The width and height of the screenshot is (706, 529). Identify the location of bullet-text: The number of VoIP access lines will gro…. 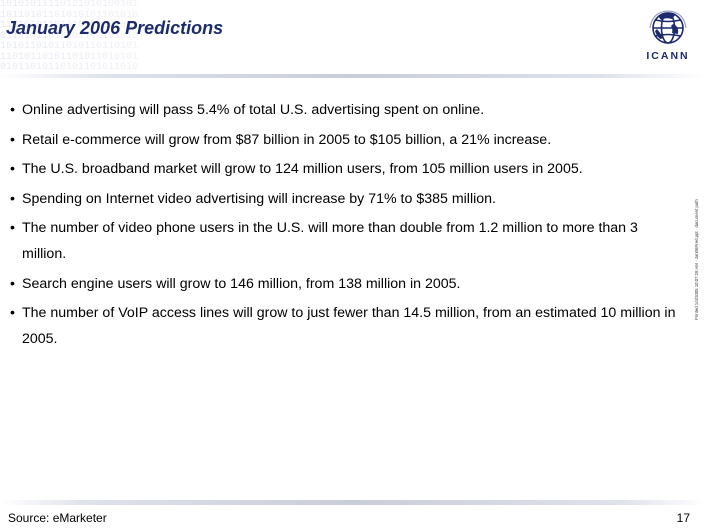
(349, 326).